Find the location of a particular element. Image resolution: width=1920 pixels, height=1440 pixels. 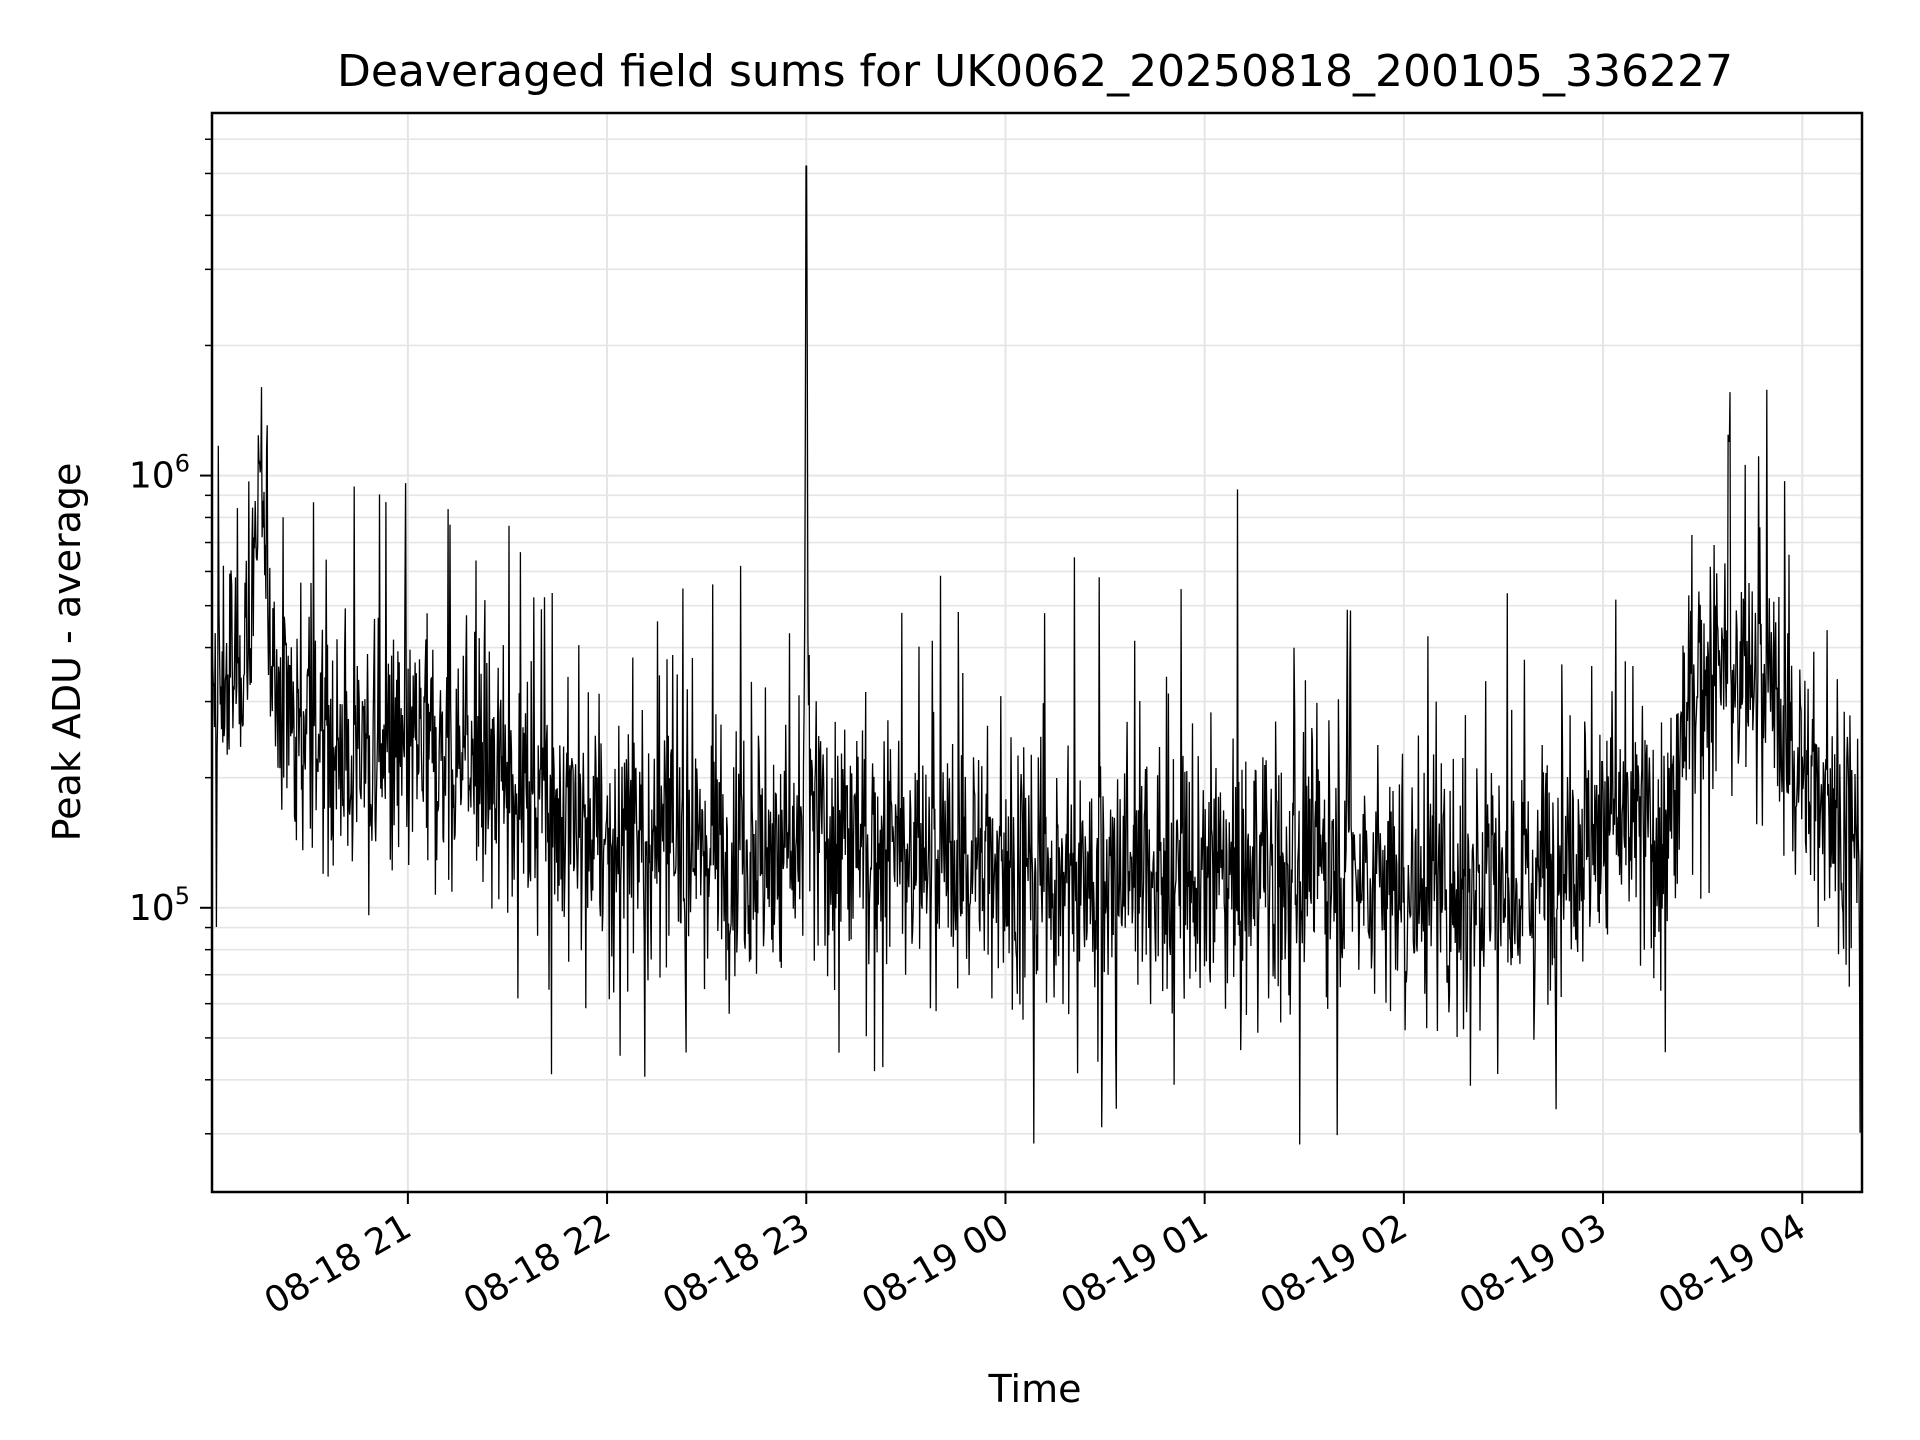

x-axis-label: Time is located at coordinates (1035, 1389).